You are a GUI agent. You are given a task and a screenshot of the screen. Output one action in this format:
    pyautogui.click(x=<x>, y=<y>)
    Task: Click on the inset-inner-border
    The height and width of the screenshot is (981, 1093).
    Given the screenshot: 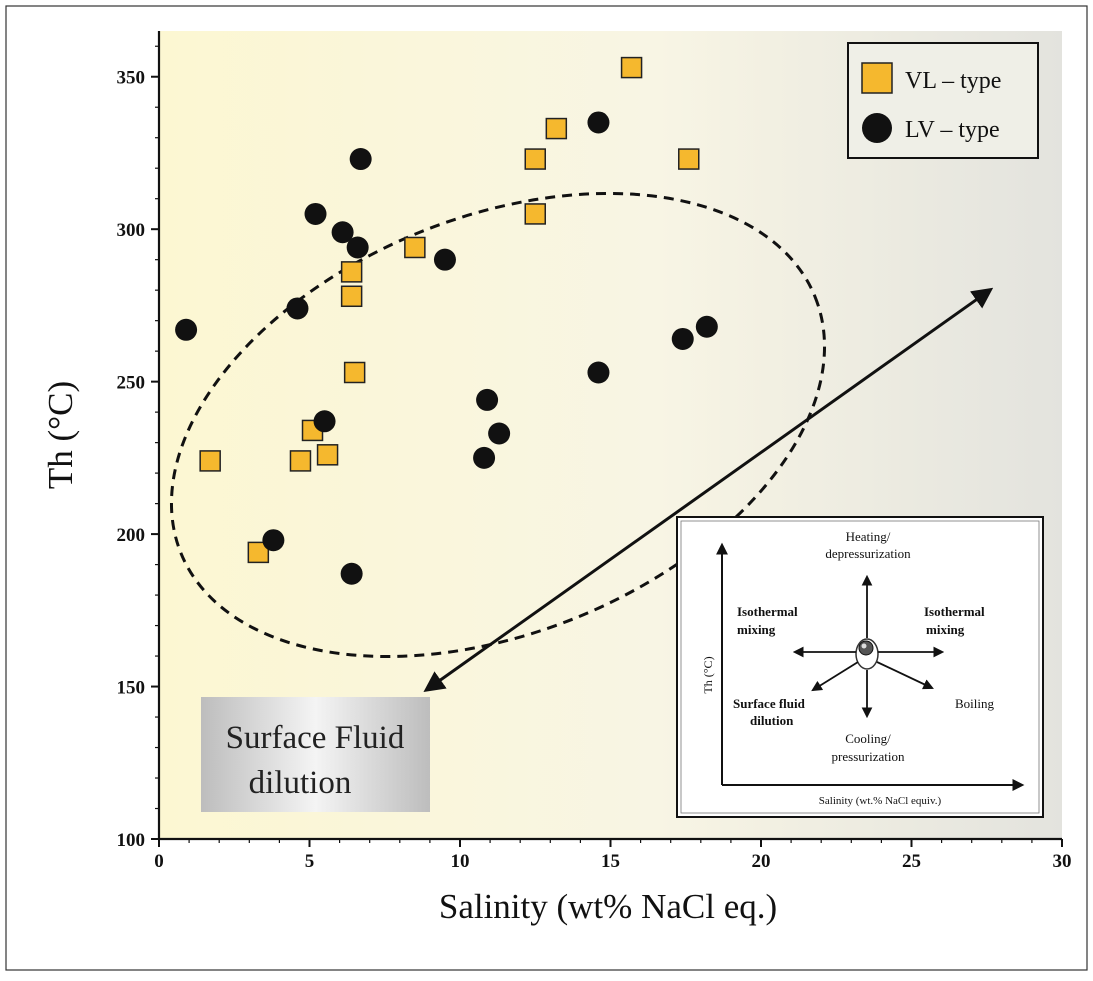 What is the action you would take?
    pyautogui.click(x=860, y=667)
    